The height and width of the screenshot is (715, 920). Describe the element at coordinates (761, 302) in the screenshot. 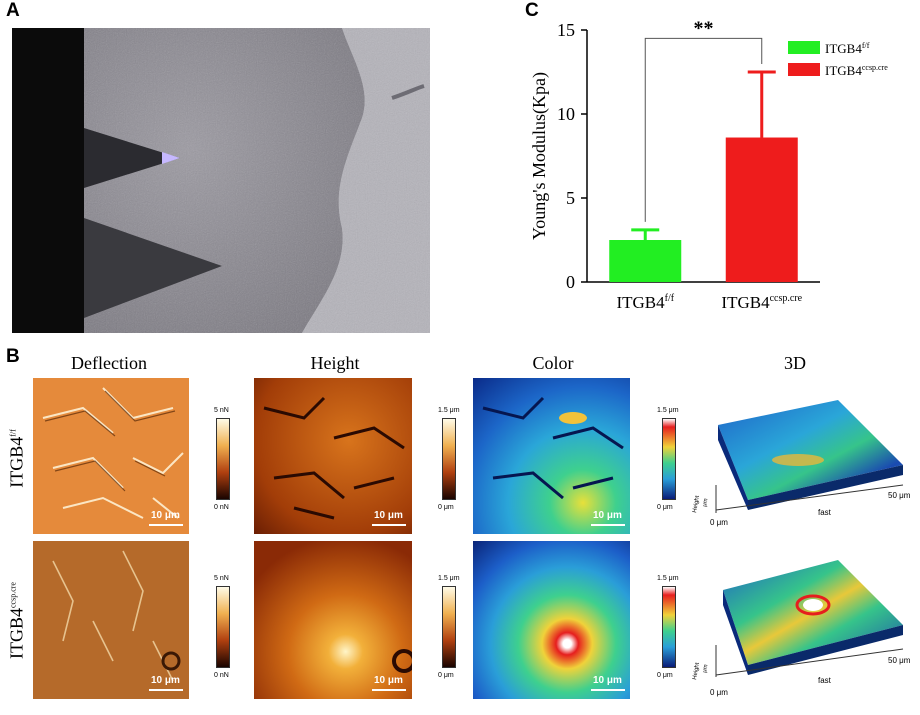

I see `x-tick-label: ITGB4ccsp.cre` at that location.